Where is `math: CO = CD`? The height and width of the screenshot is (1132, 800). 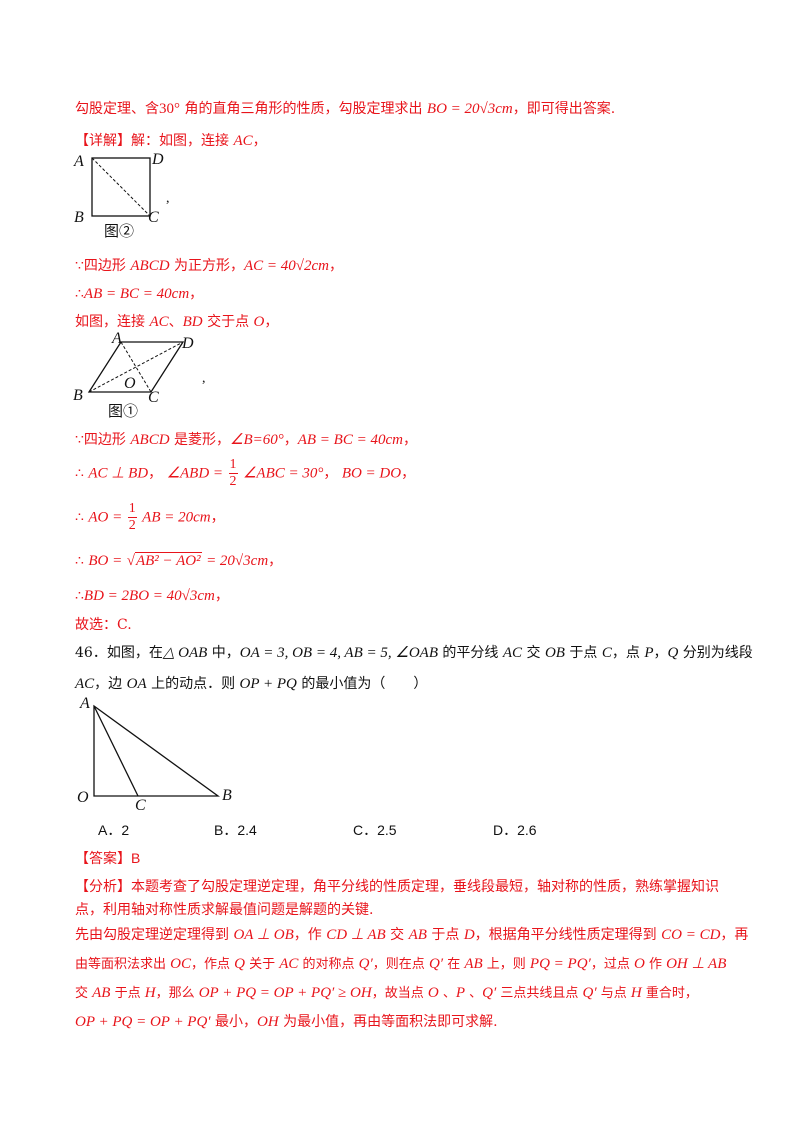 math: CO = CD is located at coordinates (691, 935).